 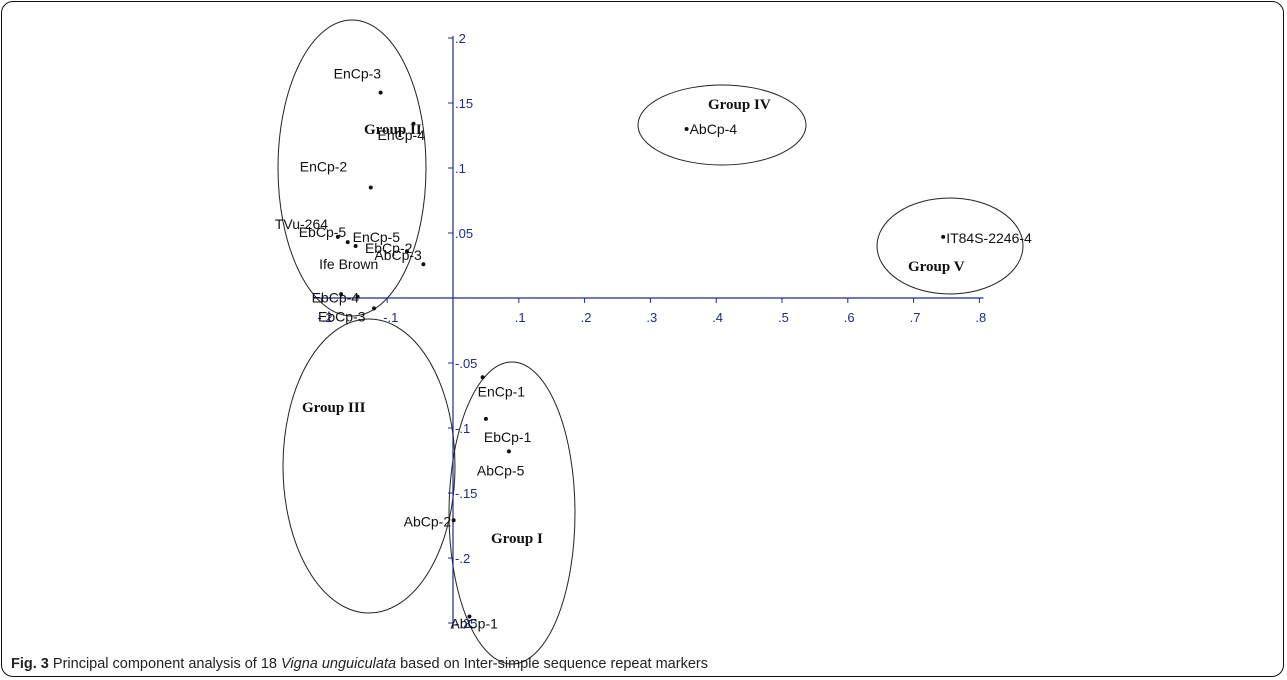 What do you see at coordinates (501, 470) in the screenshot?
I see `point-label-abcp-5: AbCp-5` at bounding box center [501, 470].